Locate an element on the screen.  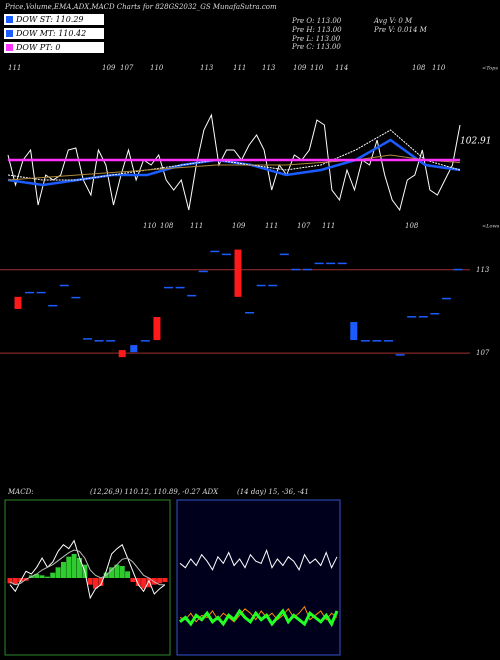
top-label: 108 is located at coordinates (419, 68).